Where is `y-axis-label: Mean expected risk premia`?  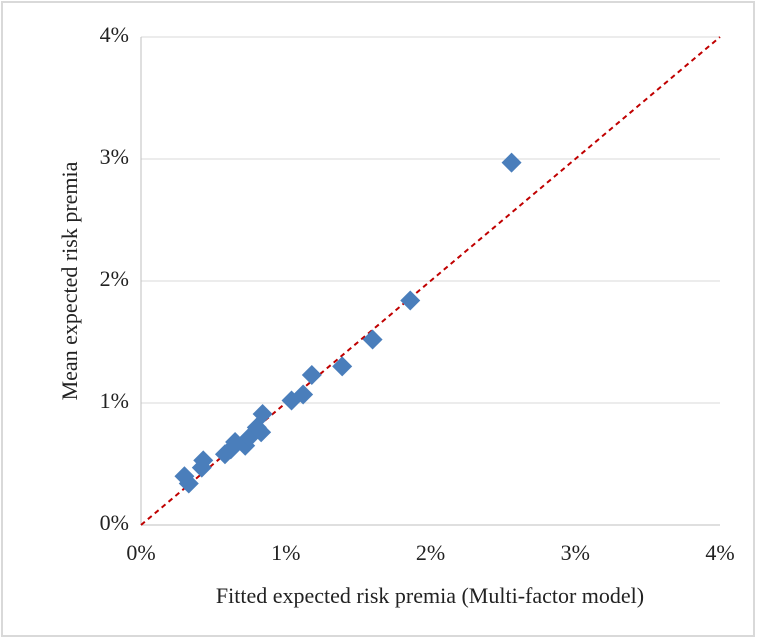
y-axis-label: Mean expected risk premia is located at coordinates (69, 280).